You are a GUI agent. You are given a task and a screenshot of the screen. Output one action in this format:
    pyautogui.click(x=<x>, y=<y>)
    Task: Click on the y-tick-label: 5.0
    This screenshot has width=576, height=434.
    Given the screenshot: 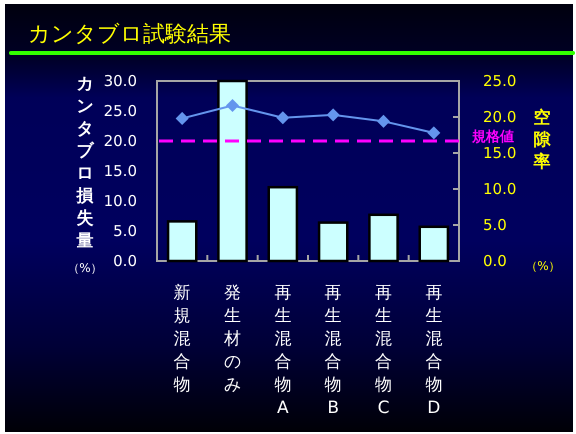 What is the action you would take?
    pyautogui.click(x=125, y=231)
    